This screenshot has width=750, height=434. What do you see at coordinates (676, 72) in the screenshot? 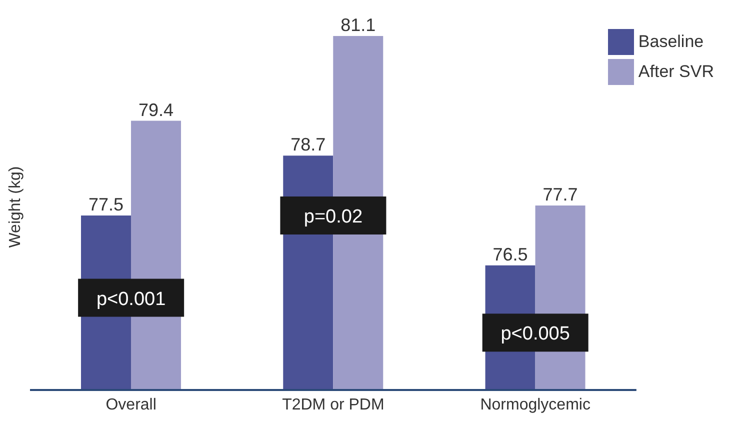
I see `legend-label: After SVR` at bounding box center [676, 72].